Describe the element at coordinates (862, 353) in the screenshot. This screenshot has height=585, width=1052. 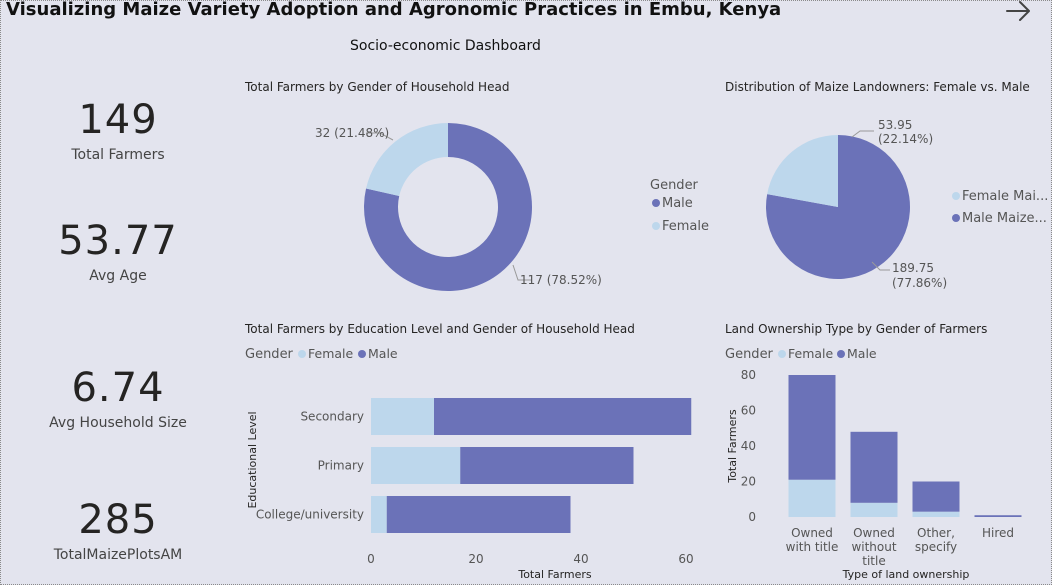
I see `land-legend-label-male: Male` at that location.